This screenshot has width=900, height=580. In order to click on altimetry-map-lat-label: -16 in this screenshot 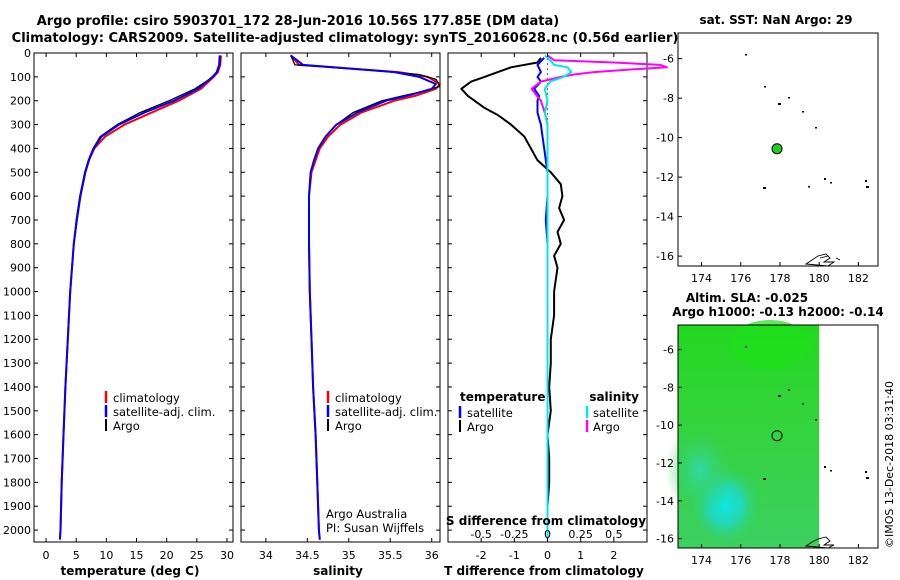, I will do `click(665, 539)`.